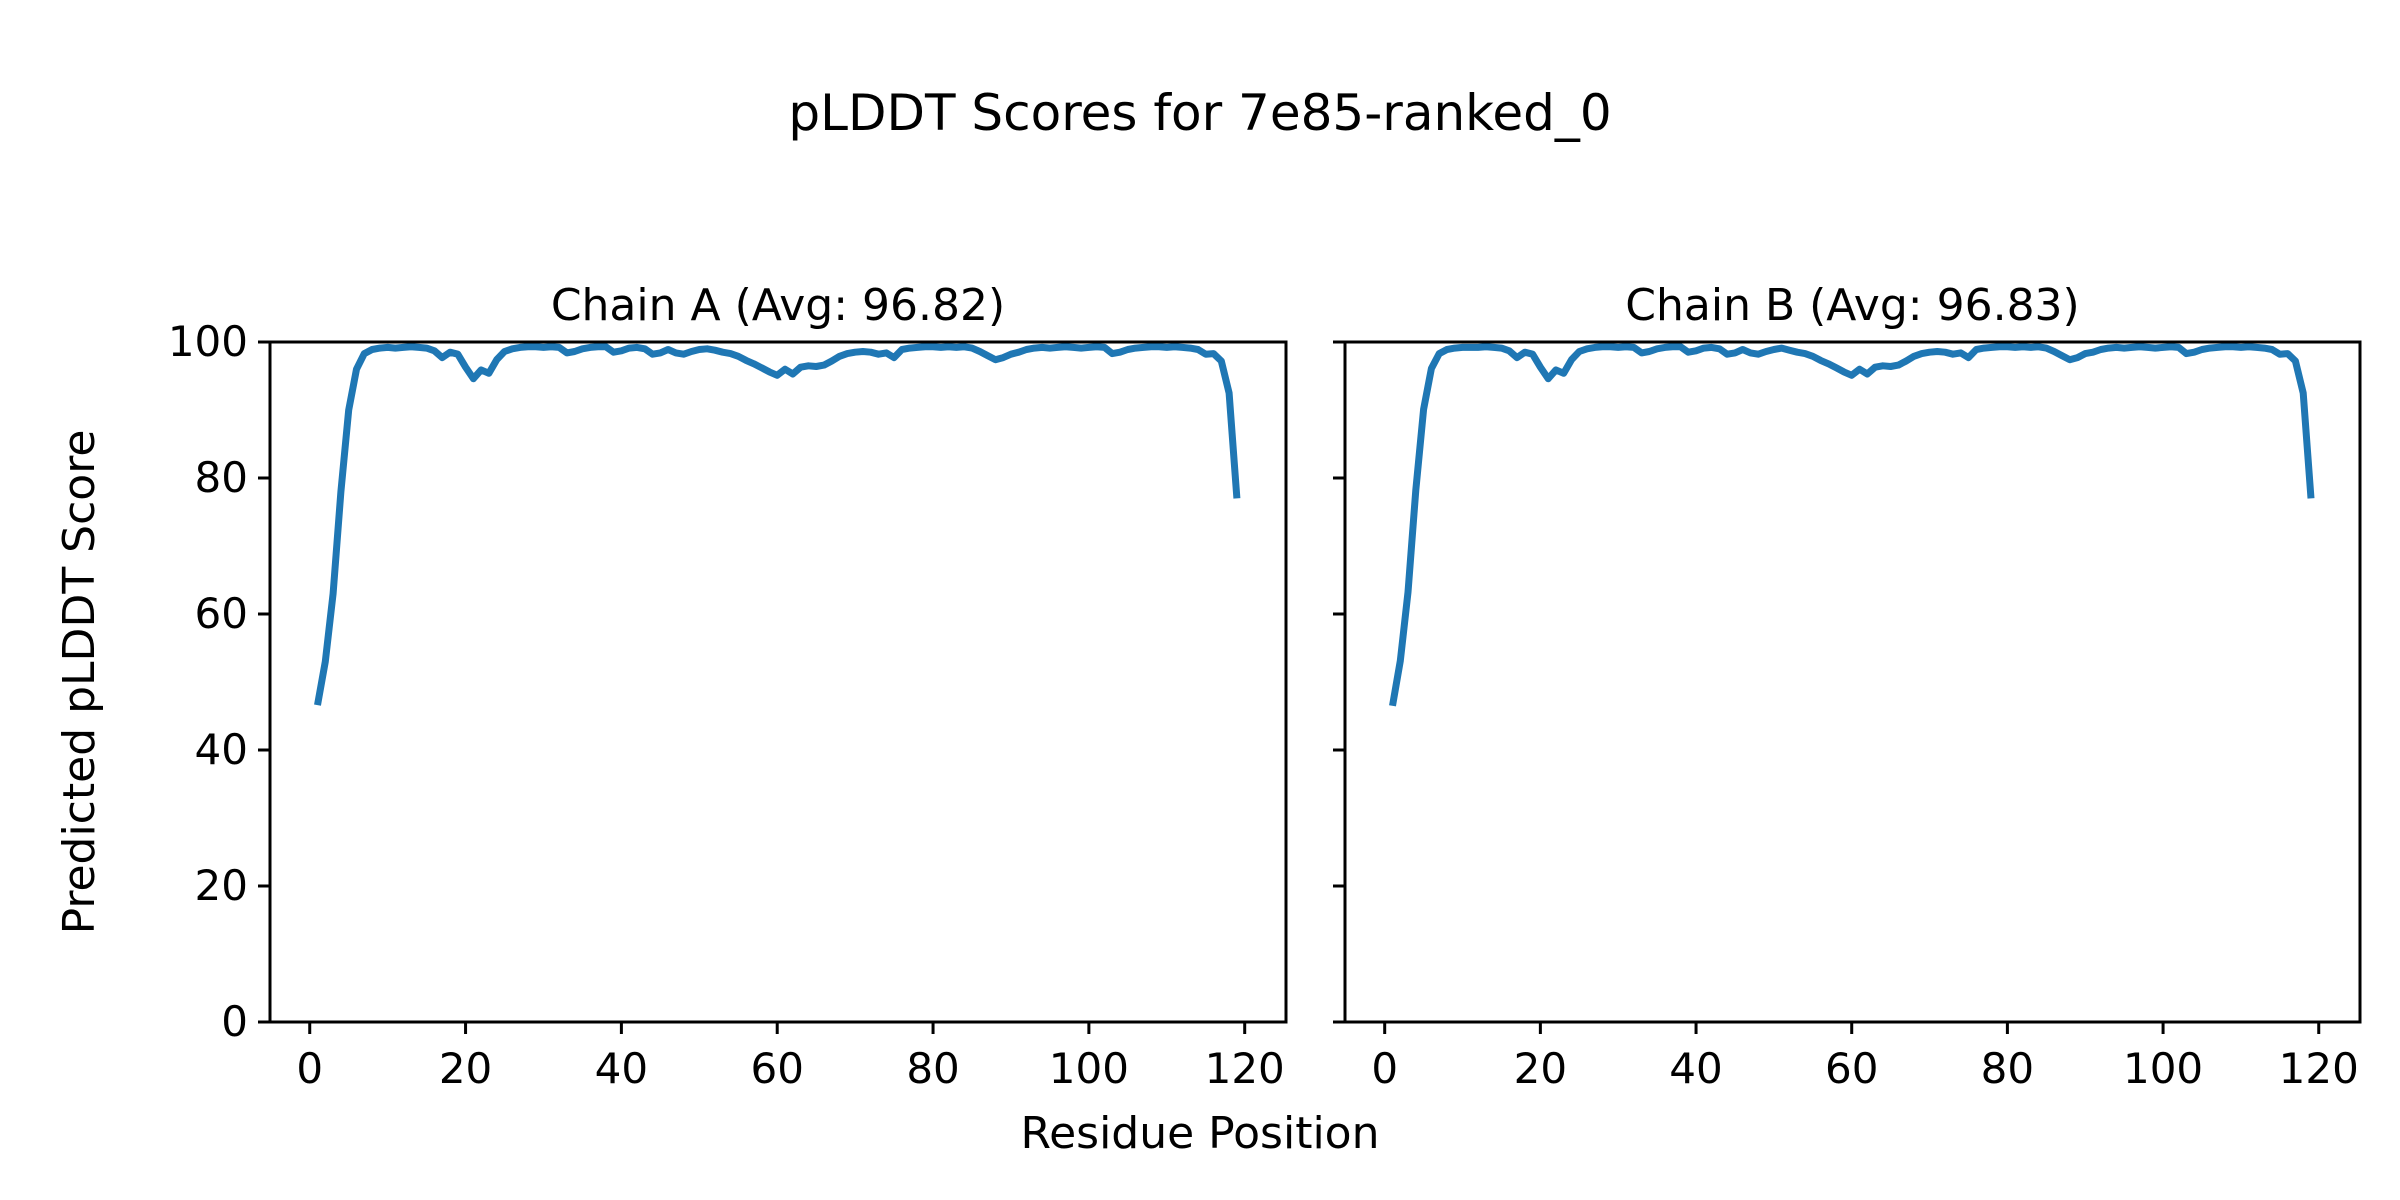 The image size is (2400, 1200). What do you see at coordinates (221, 477) in the screenshot?
I see `y-tick-label: 80` at bounding box center [221, 477].